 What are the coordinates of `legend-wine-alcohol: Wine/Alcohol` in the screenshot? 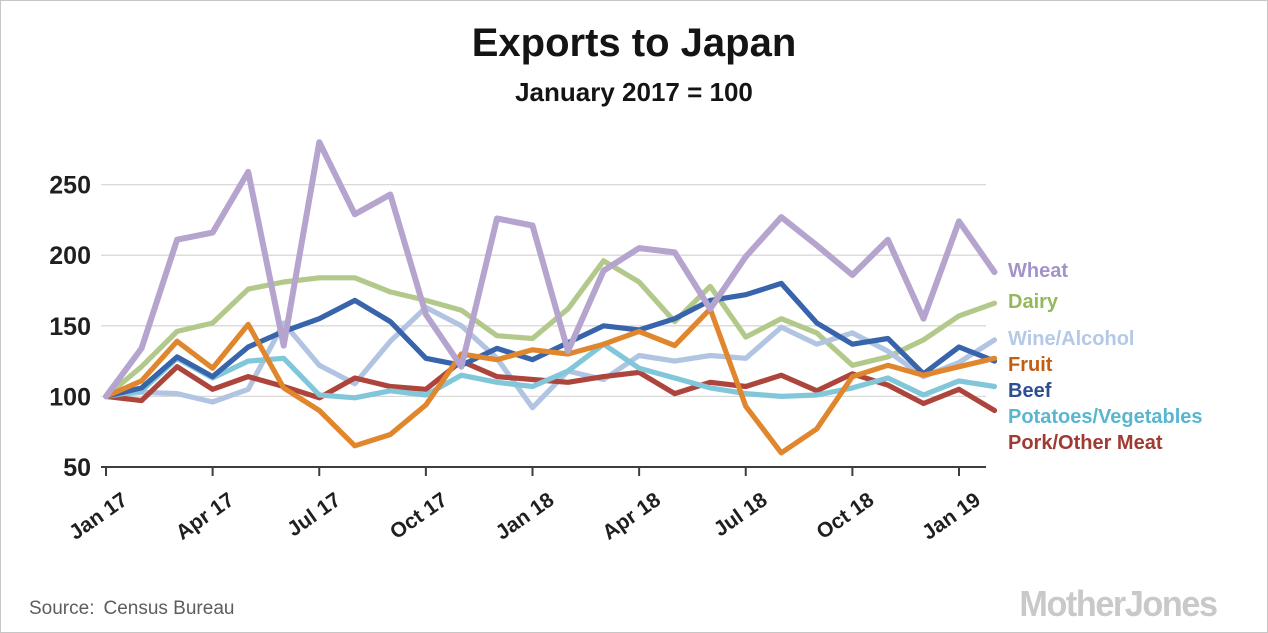 It's located at (1071, 338).